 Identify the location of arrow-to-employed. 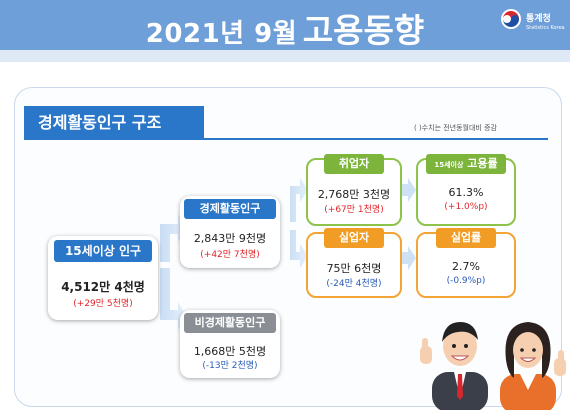
(294, 200).